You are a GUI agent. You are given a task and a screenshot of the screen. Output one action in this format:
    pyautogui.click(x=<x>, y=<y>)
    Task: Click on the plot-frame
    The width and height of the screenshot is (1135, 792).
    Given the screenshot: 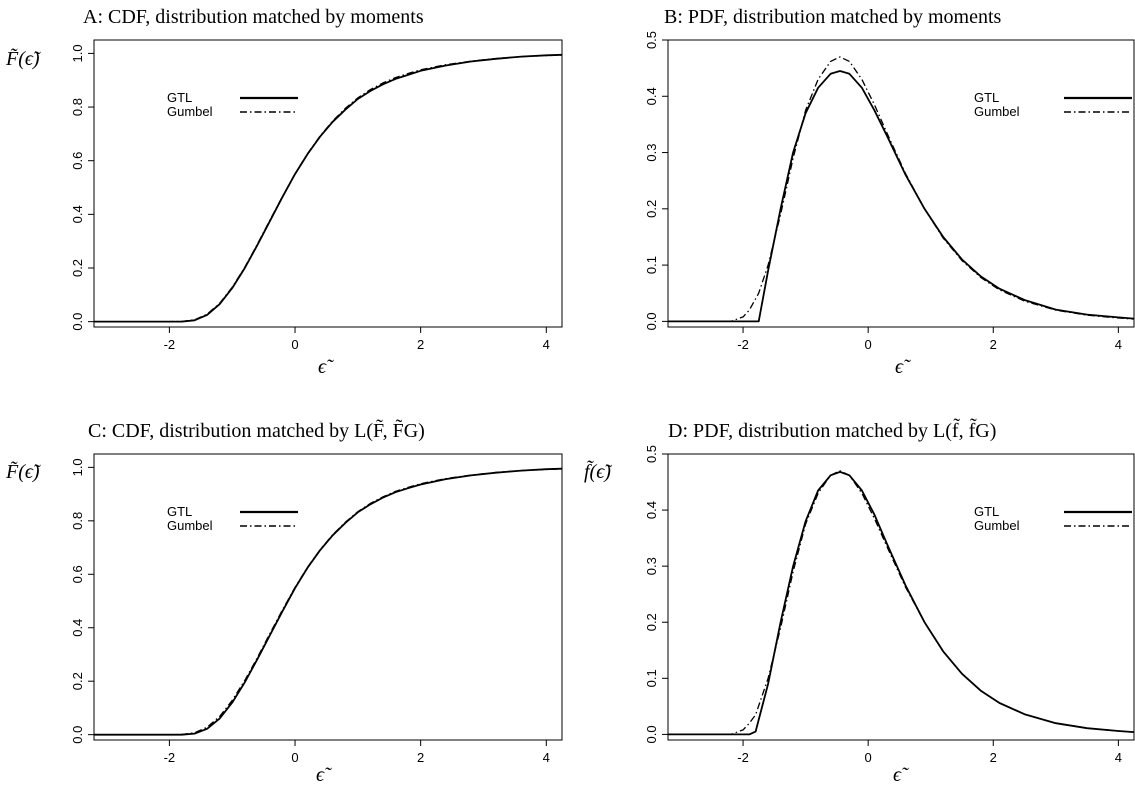 What is the action you would take?
    pyautogui.click(x=901, y=597)
    